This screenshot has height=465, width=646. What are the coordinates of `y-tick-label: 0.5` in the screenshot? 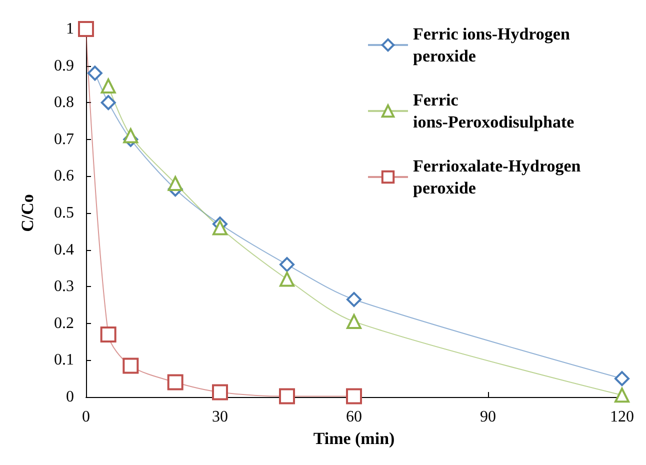 It's located at (64, 213).